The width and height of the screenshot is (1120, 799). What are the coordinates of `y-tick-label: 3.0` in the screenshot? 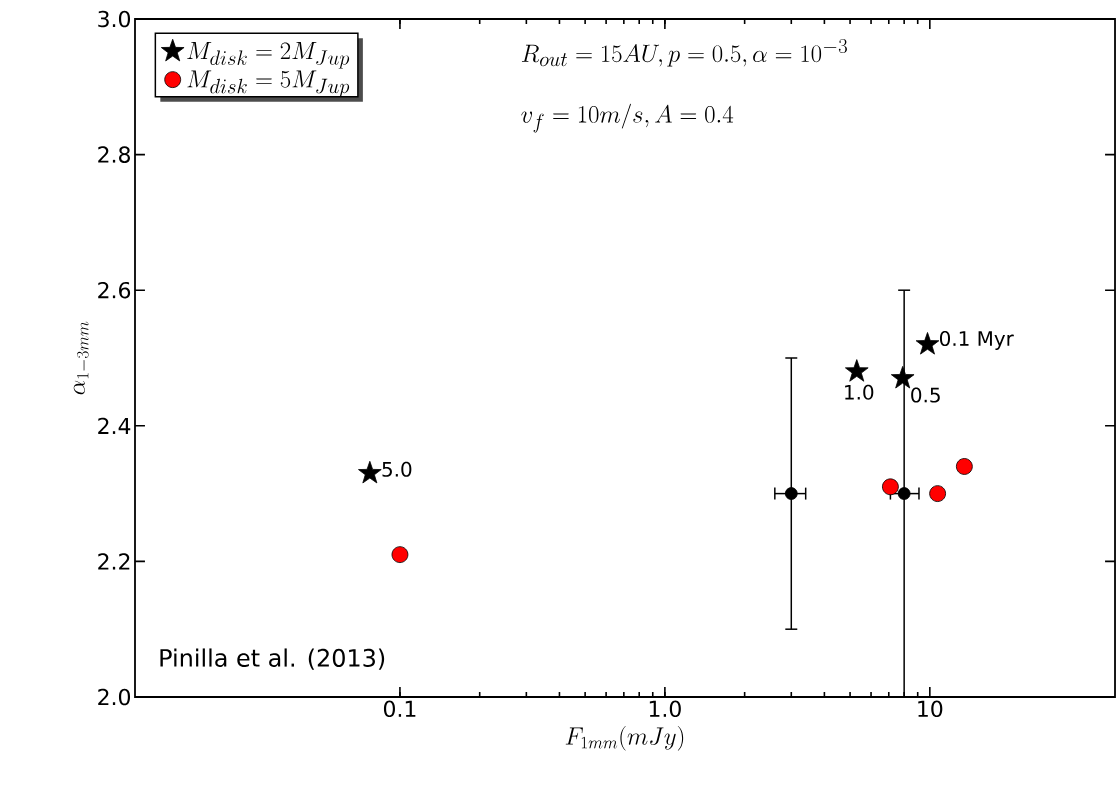 It's located at (114, 19).